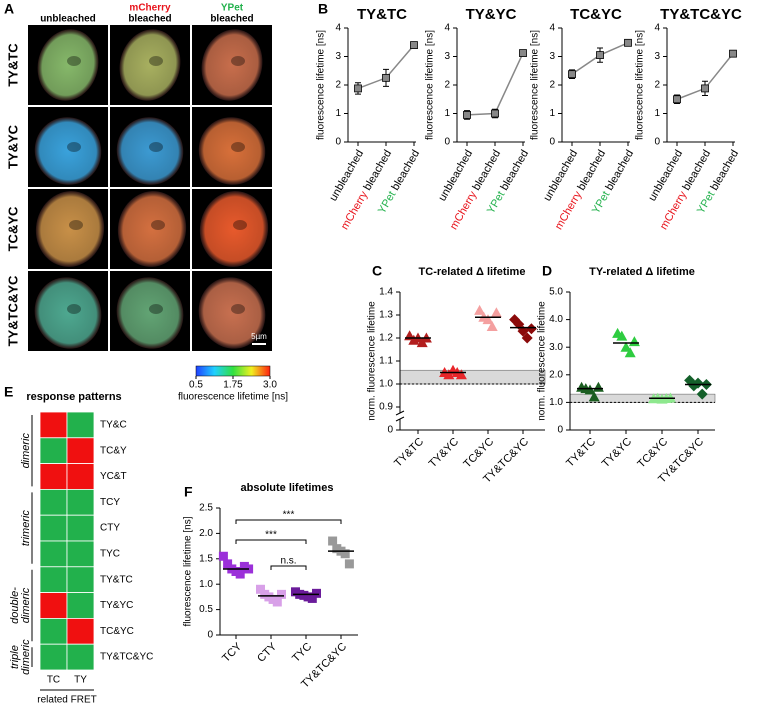  I want to click on significance-label: n.s., so click(288, 561).